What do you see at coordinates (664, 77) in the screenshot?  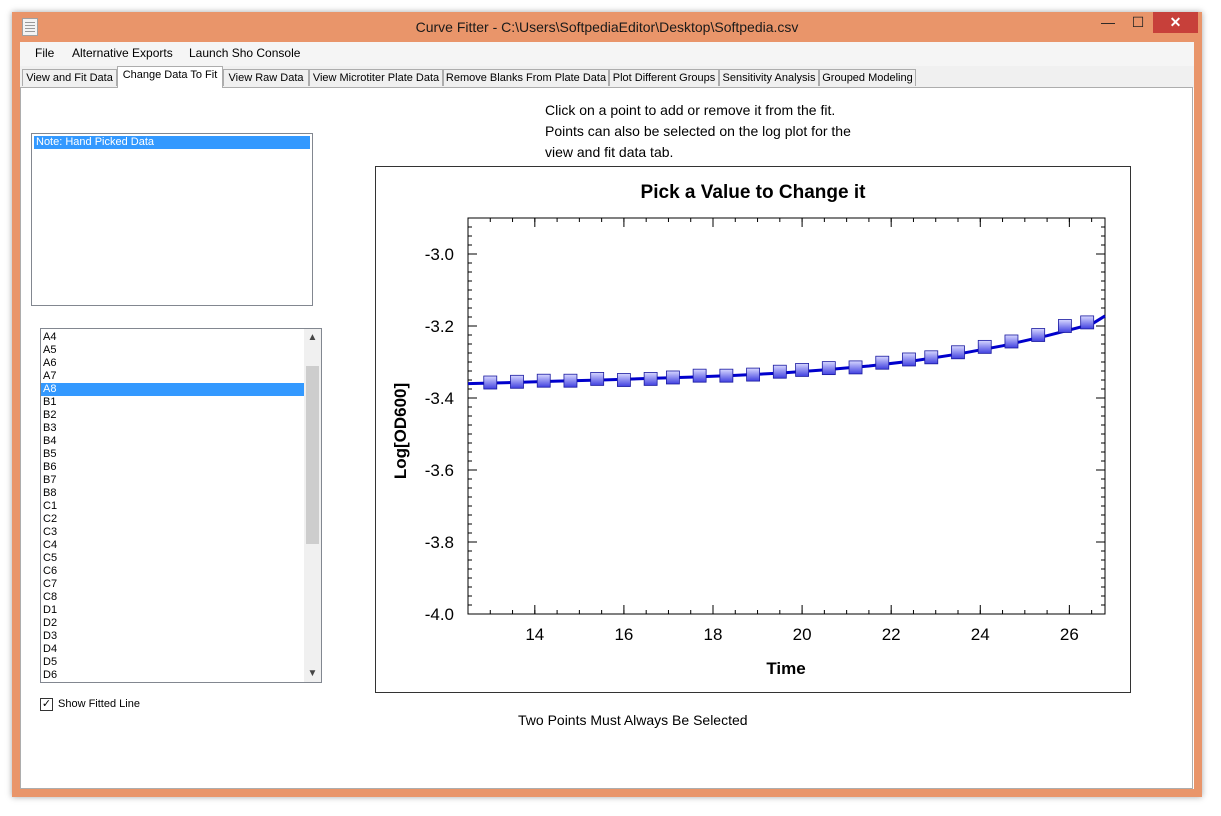 I see `tab-plot-different-groups: Plot Different Groups` at bounding box center [664, 77].